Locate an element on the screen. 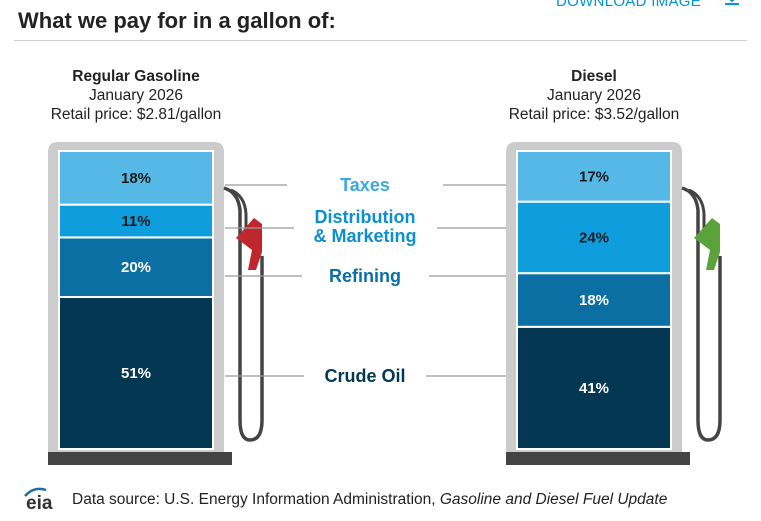  diesel-price: Retail price: $3.52/gallon is located at coordinates (594, 114).